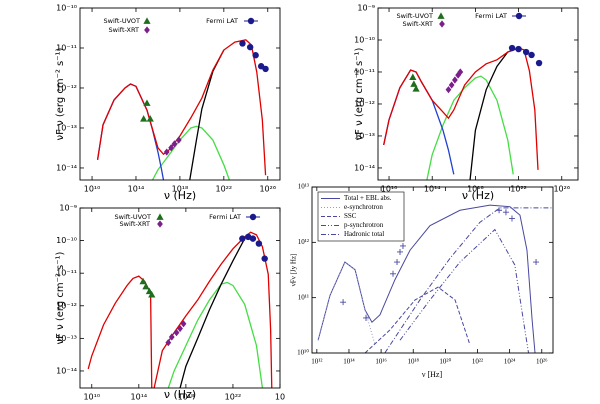 This screenshot has width=600, height=404. I want to click on x-tick-label: 10²⁴, so click(510, 362).